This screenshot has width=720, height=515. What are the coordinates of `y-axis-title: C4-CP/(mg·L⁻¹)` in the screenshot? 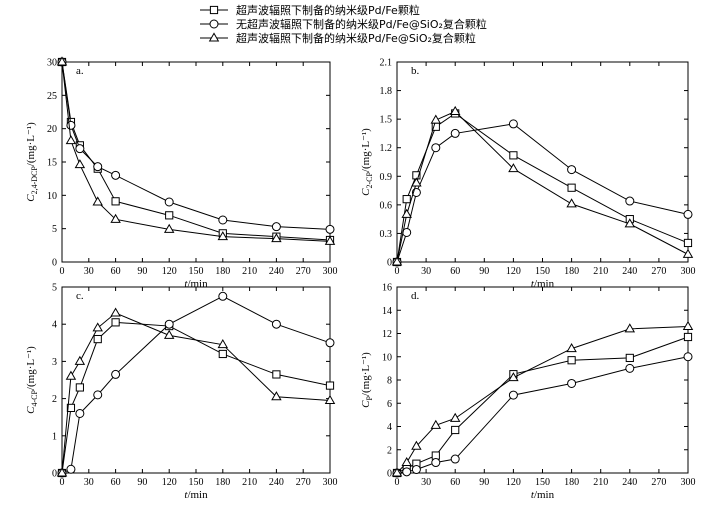 It's located at (32, 380).